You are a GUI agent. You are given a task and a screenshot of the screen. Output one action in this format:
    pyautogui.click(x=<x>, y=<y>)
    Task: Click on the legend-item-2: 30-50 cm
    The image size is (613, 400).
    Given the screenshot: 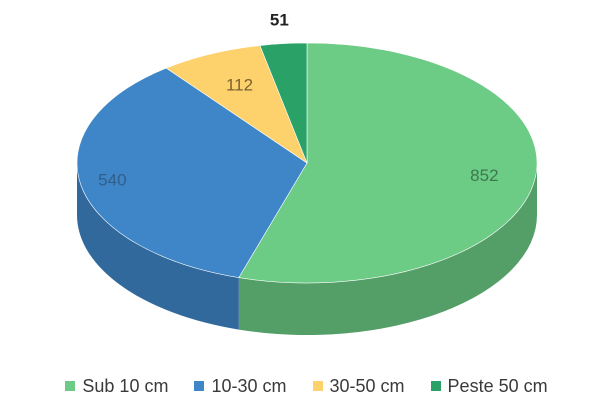 What is the action you would take?
    pyautogui.click(x=358, y=386)
    